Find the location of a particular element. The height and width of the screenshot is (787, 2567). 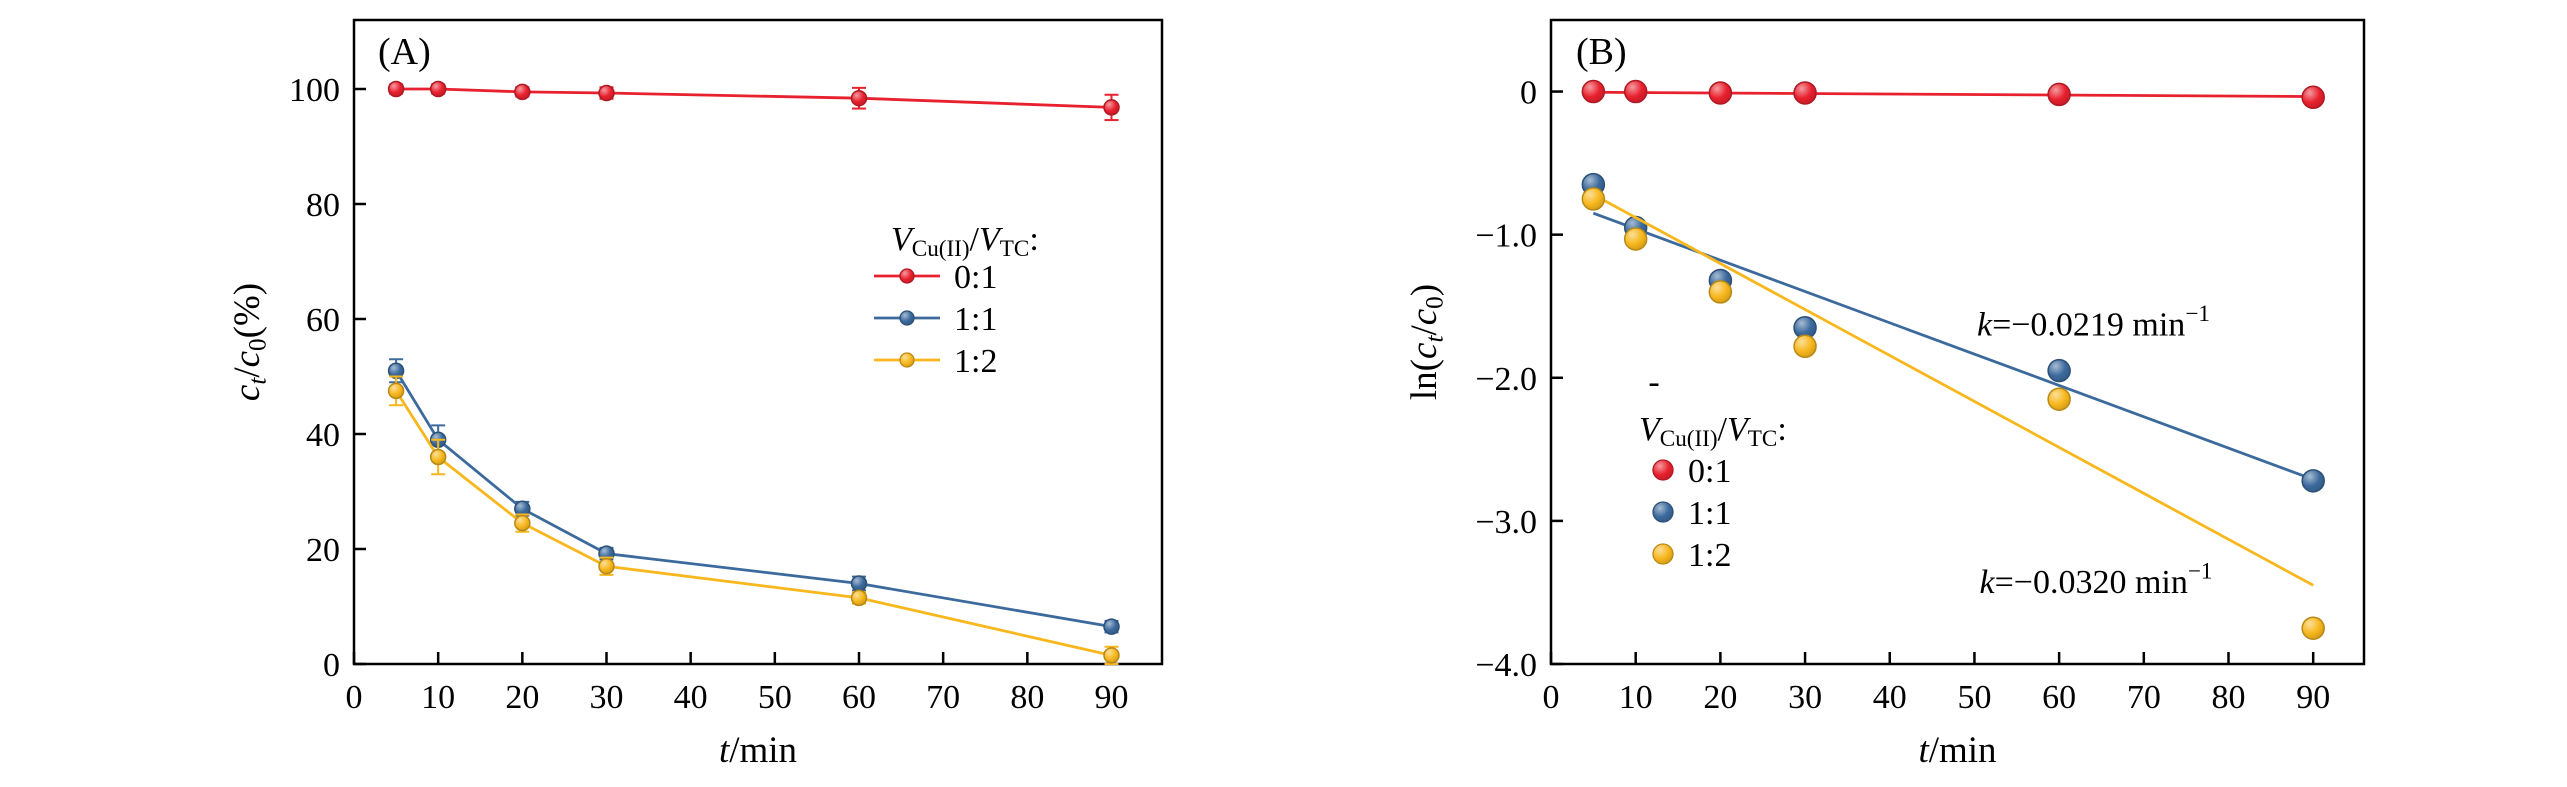

annotation: k=−0.0219 min−1 is located at coordinates (2093, 322).